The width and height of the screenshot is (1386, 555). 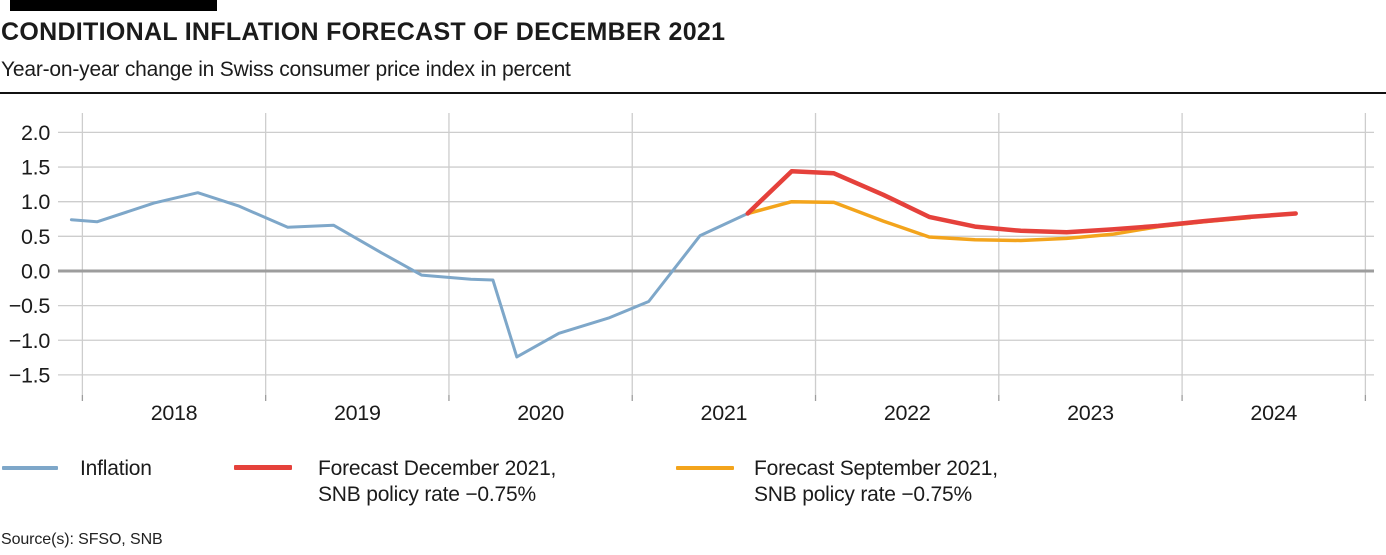 What do you see at coordinates (409, 275) in the screenshot?
I see `inflation-line` at bounding box center [409, 275].